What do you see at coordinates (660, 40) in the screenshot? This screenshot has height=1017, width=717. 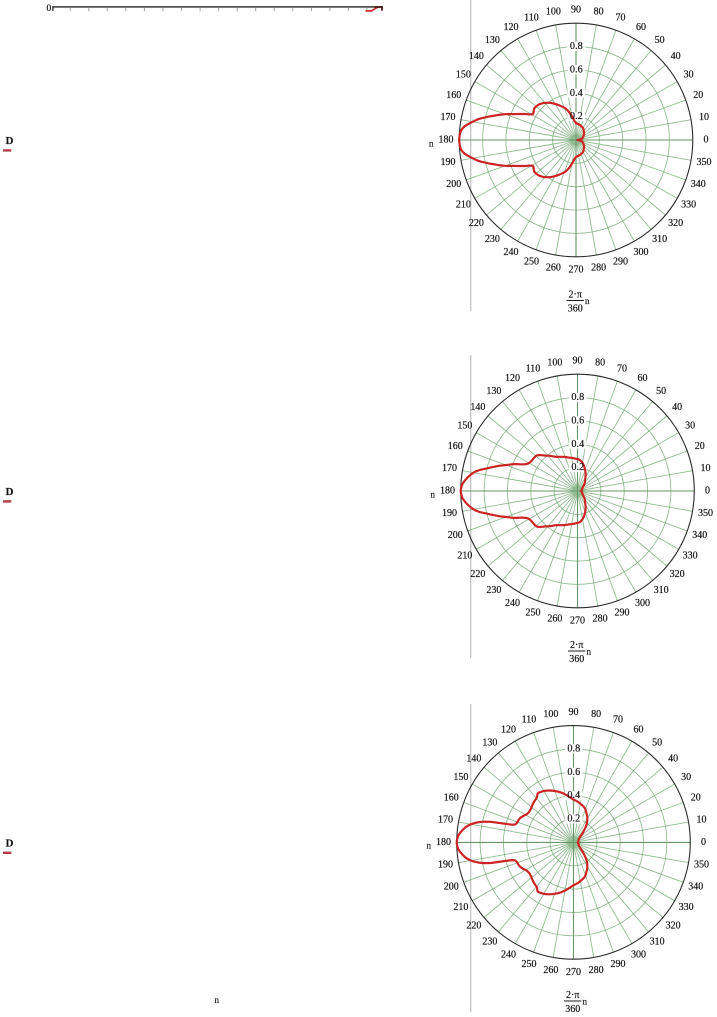 I see `svg-text: 50` at bounding box center [660, 40].